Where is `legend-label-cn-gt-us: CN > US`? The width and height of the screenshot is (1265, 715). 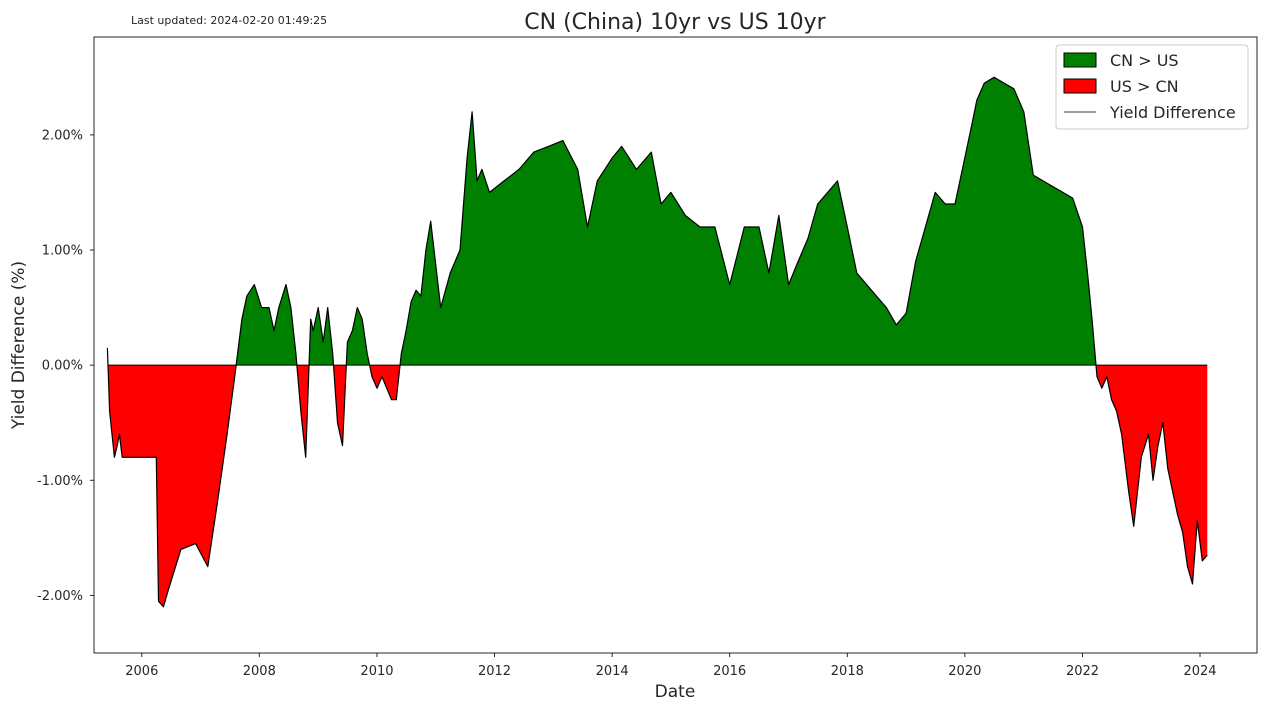 legend-label-cn-gt-us: CN > US is located at coordinates (1144, 60).